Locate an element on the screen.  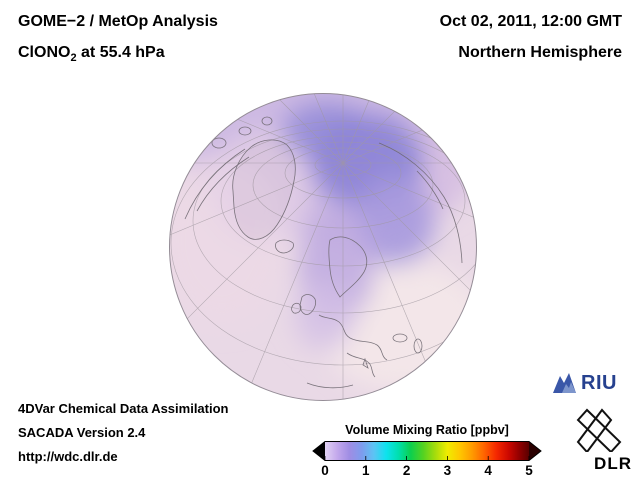
colorbar-outline is located at coordinates (427, 451).